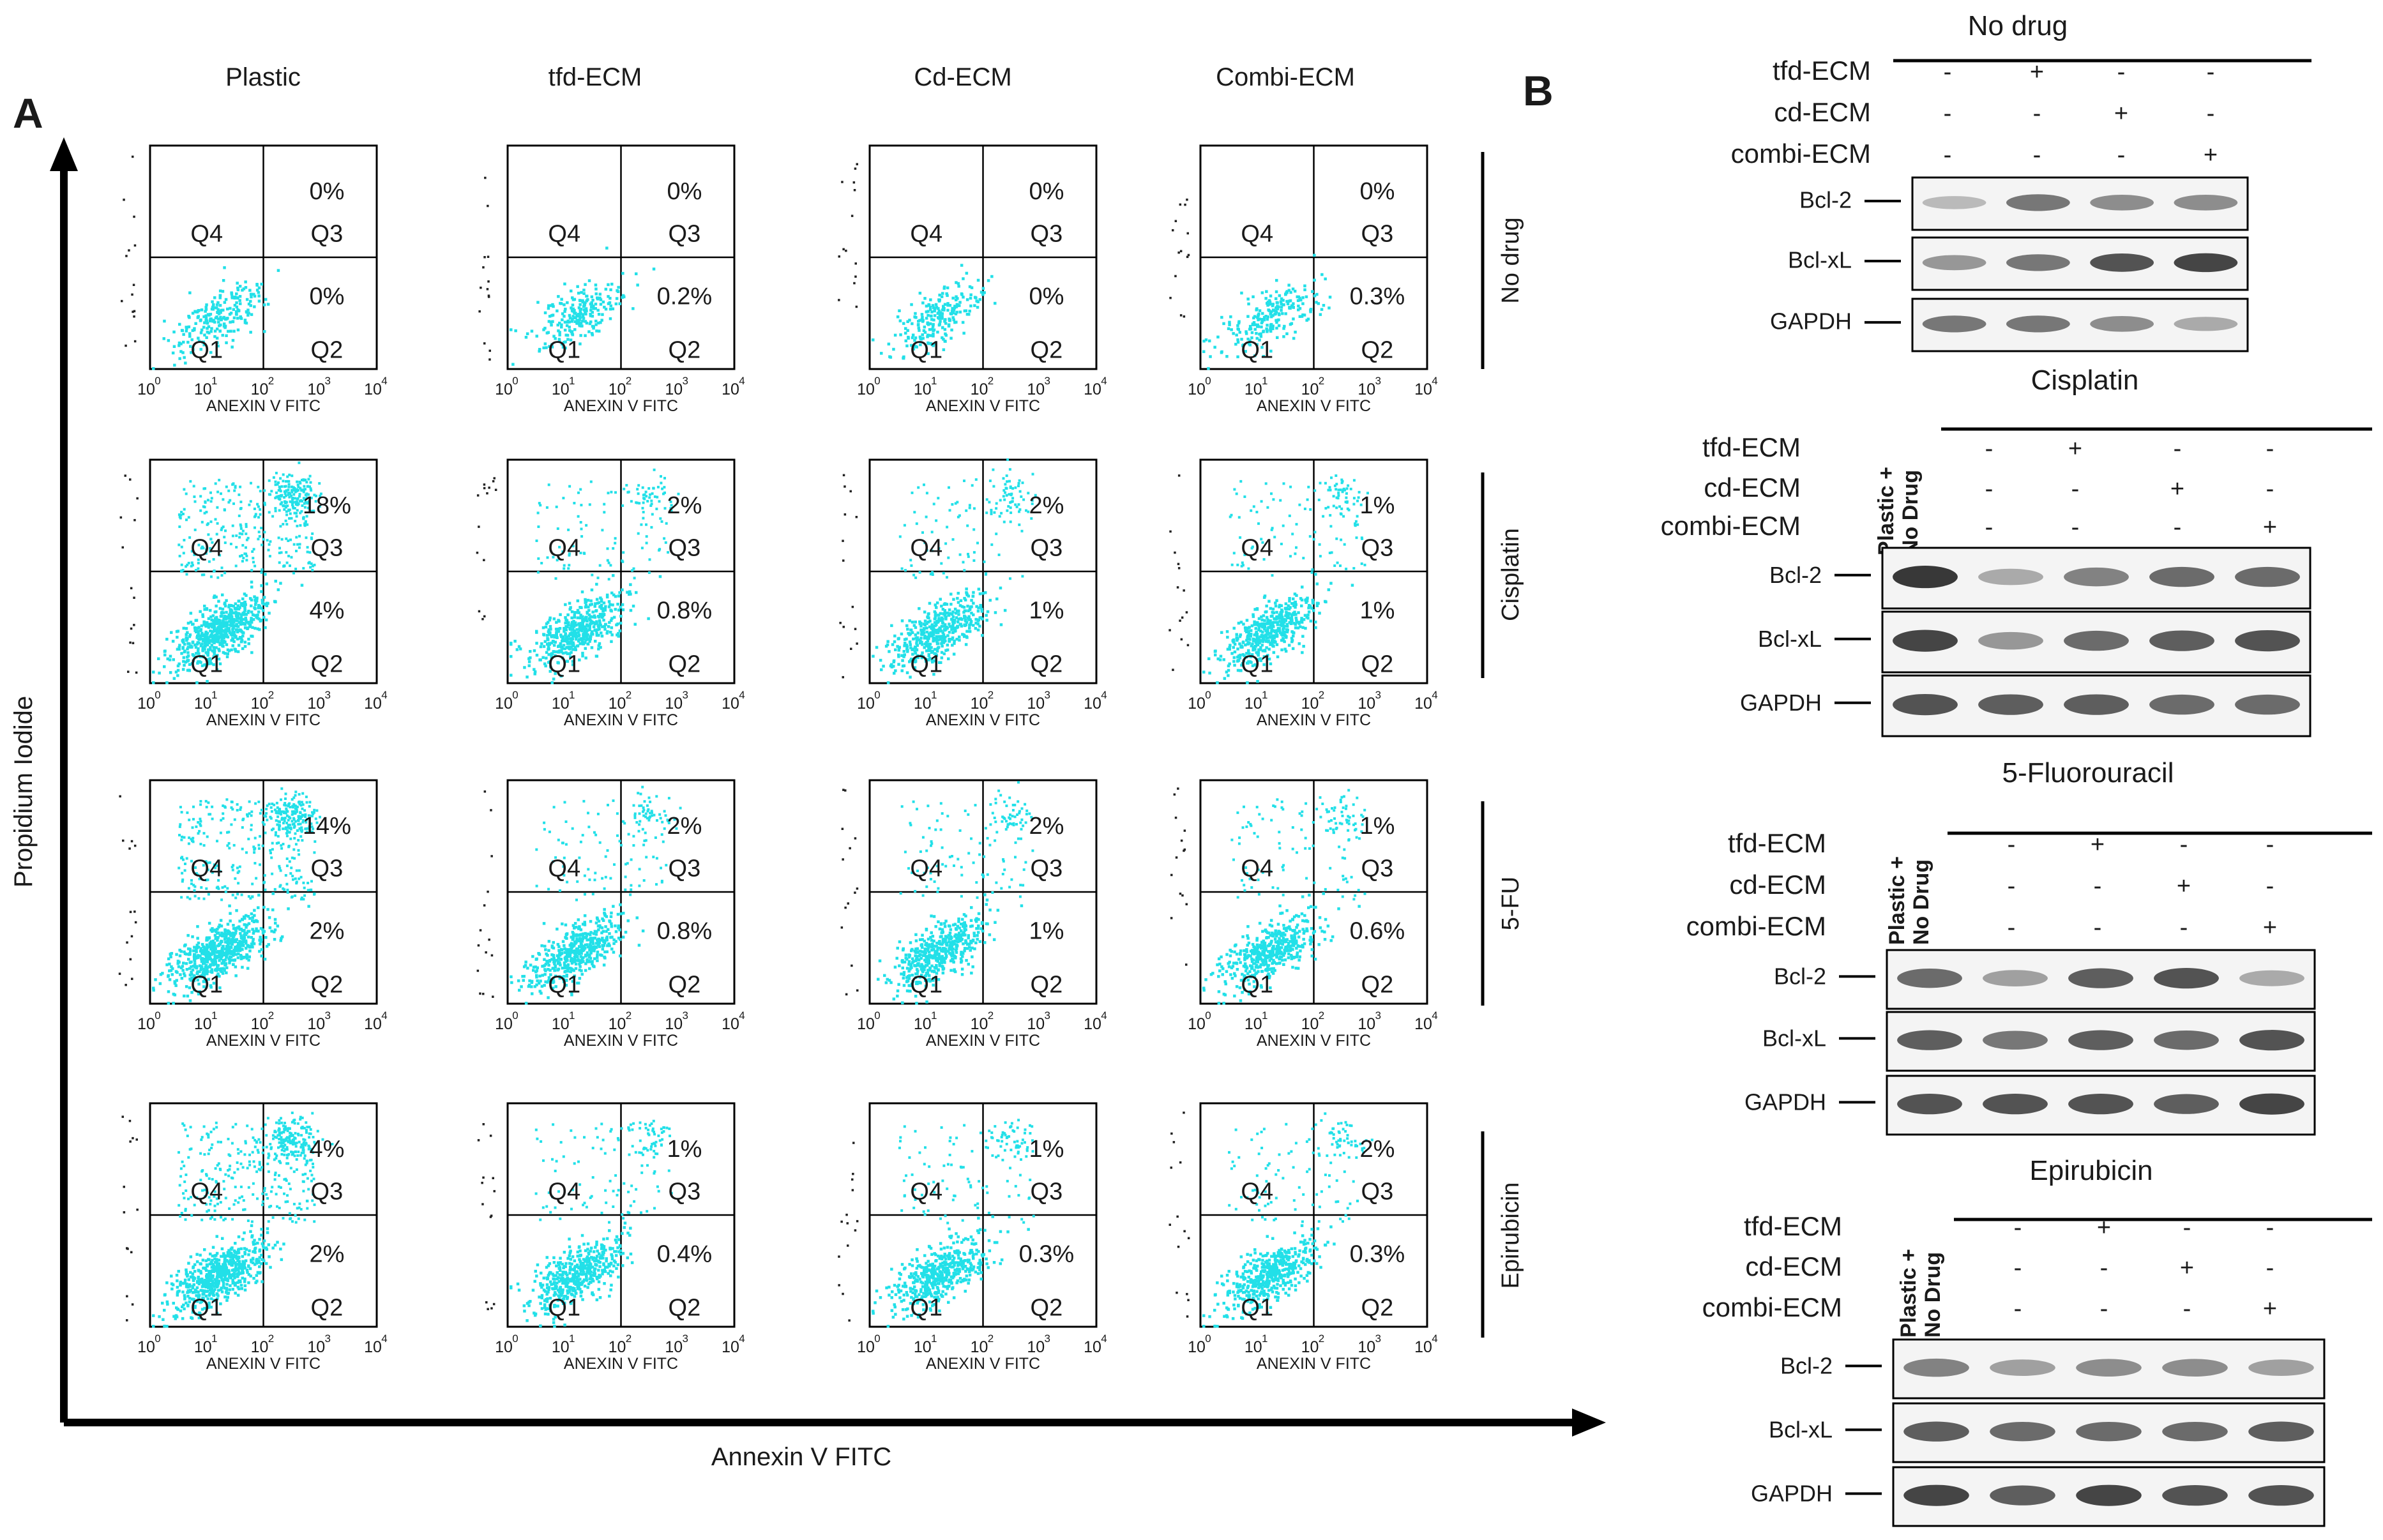 Image resolution: width=2383 pixels, height=1540 pixels. What do you see at coordinates (326, 1149) in the screenshot?
I see `q3-percentage: 4%` at bounding box center [326, 1149].